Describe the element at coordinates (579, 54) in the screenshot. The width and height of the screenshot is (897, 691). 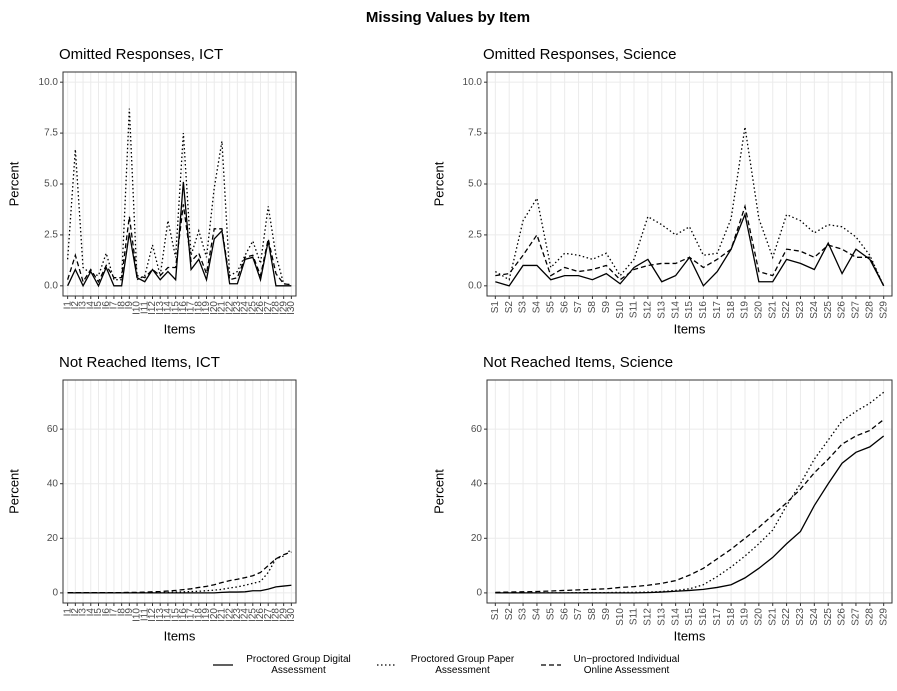
I see `panel-title: Omitted Responses, Science` at that location.